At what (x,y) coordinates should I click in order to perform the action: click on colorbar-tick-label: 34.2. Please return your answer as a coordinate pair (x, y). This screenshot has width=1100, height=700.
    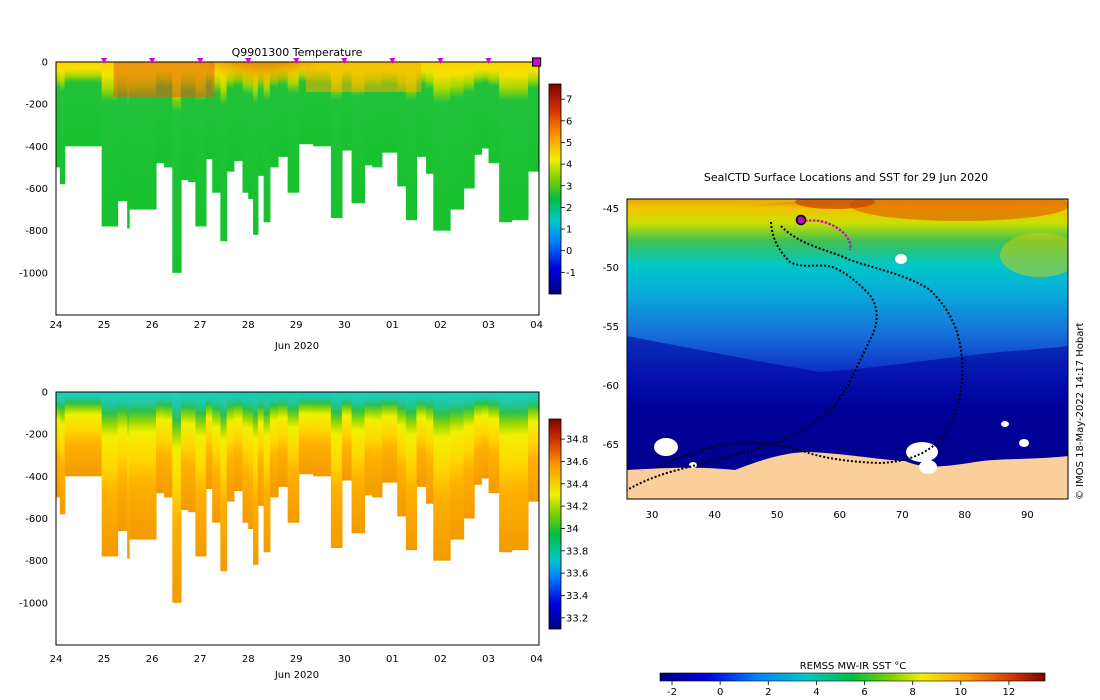
    Looking at the image, I should click on (577, 507).